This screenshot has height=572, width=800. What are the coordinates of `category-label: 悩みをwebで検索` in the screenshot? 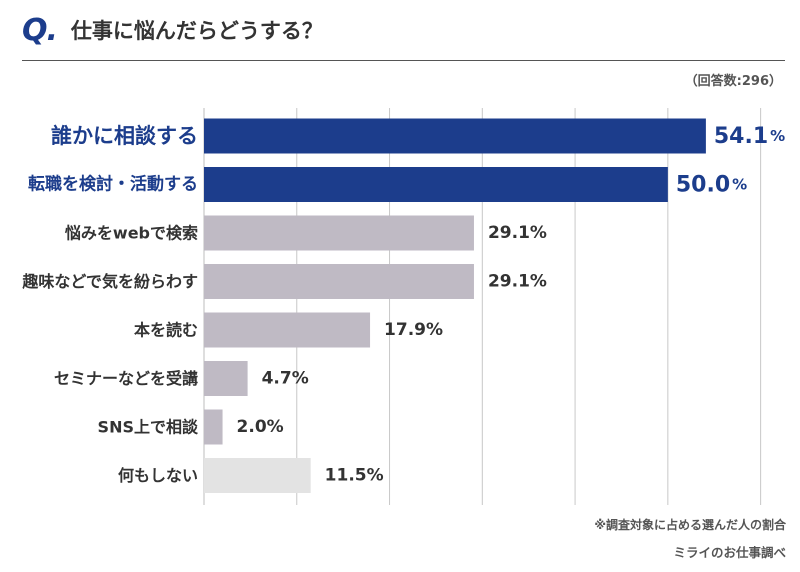 It's located at (131, 233).